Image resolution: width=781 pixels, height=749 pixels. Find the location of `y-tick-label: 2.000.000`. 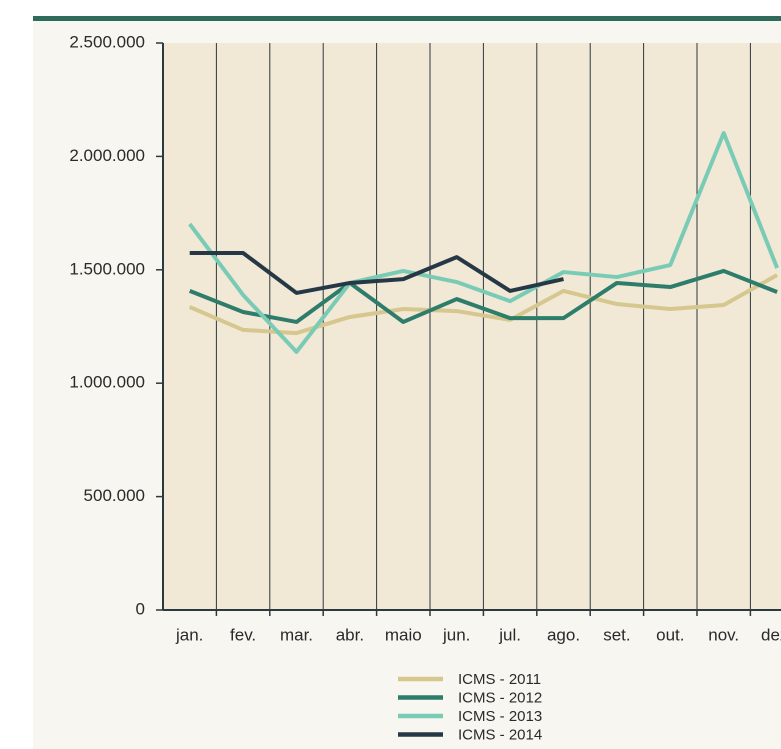

y-tick-label: 2.000.000 is located at coordinates (107, 155).